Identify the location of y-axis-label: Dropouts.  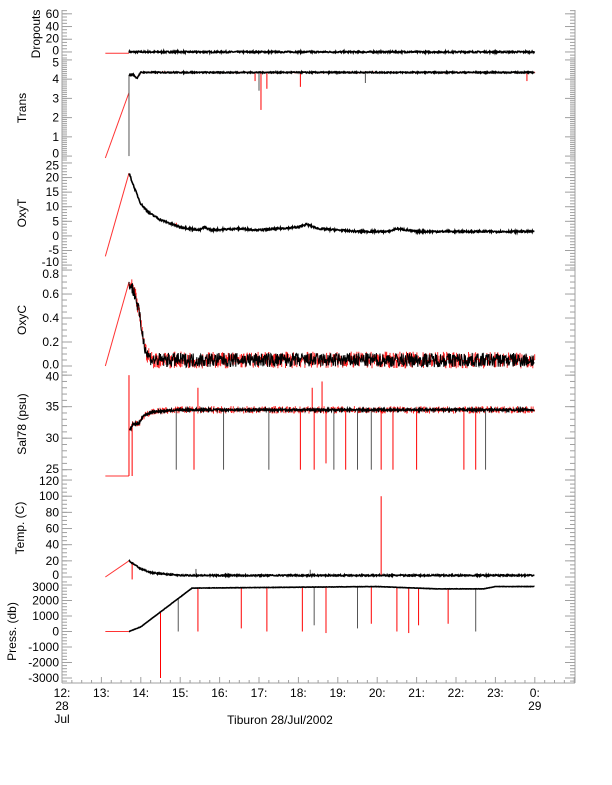
(36, 34).